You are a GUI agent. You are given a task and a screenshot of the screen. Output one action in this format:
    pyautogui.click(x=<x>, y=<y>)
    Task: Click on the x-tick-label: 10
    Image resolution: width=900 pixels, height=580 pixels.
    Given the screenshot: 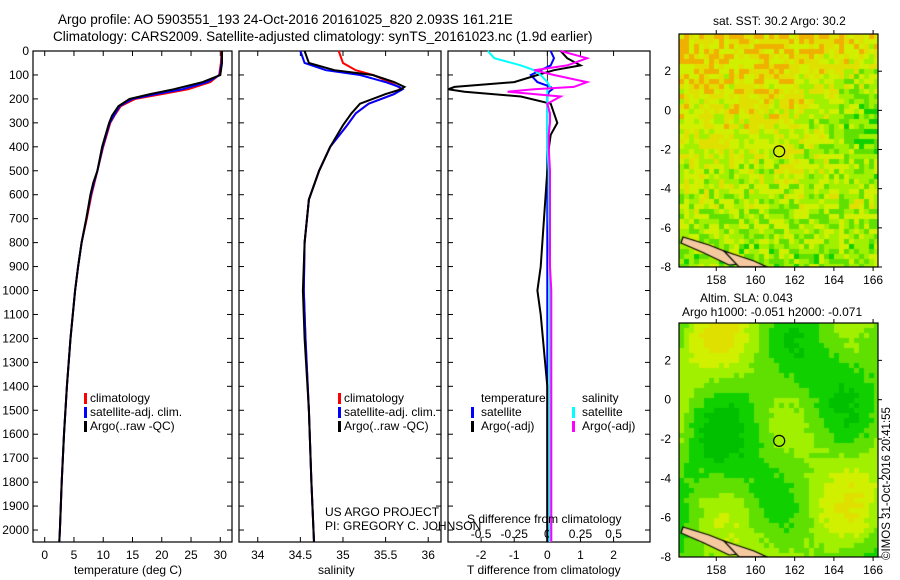 What is the action you would take?
    pyautogui.click(x=104, y=555)
    